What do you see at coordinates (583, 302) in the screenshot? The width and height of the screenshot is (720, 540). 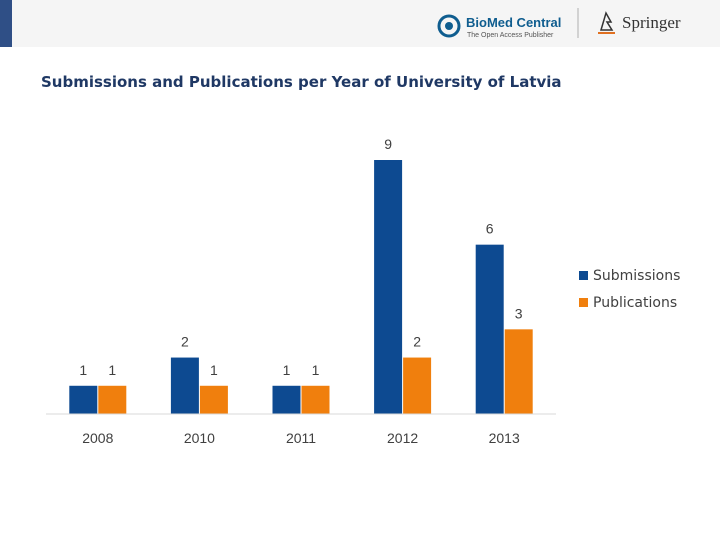 I see `legend-swatch-publications` at bounding box center [583, 302].